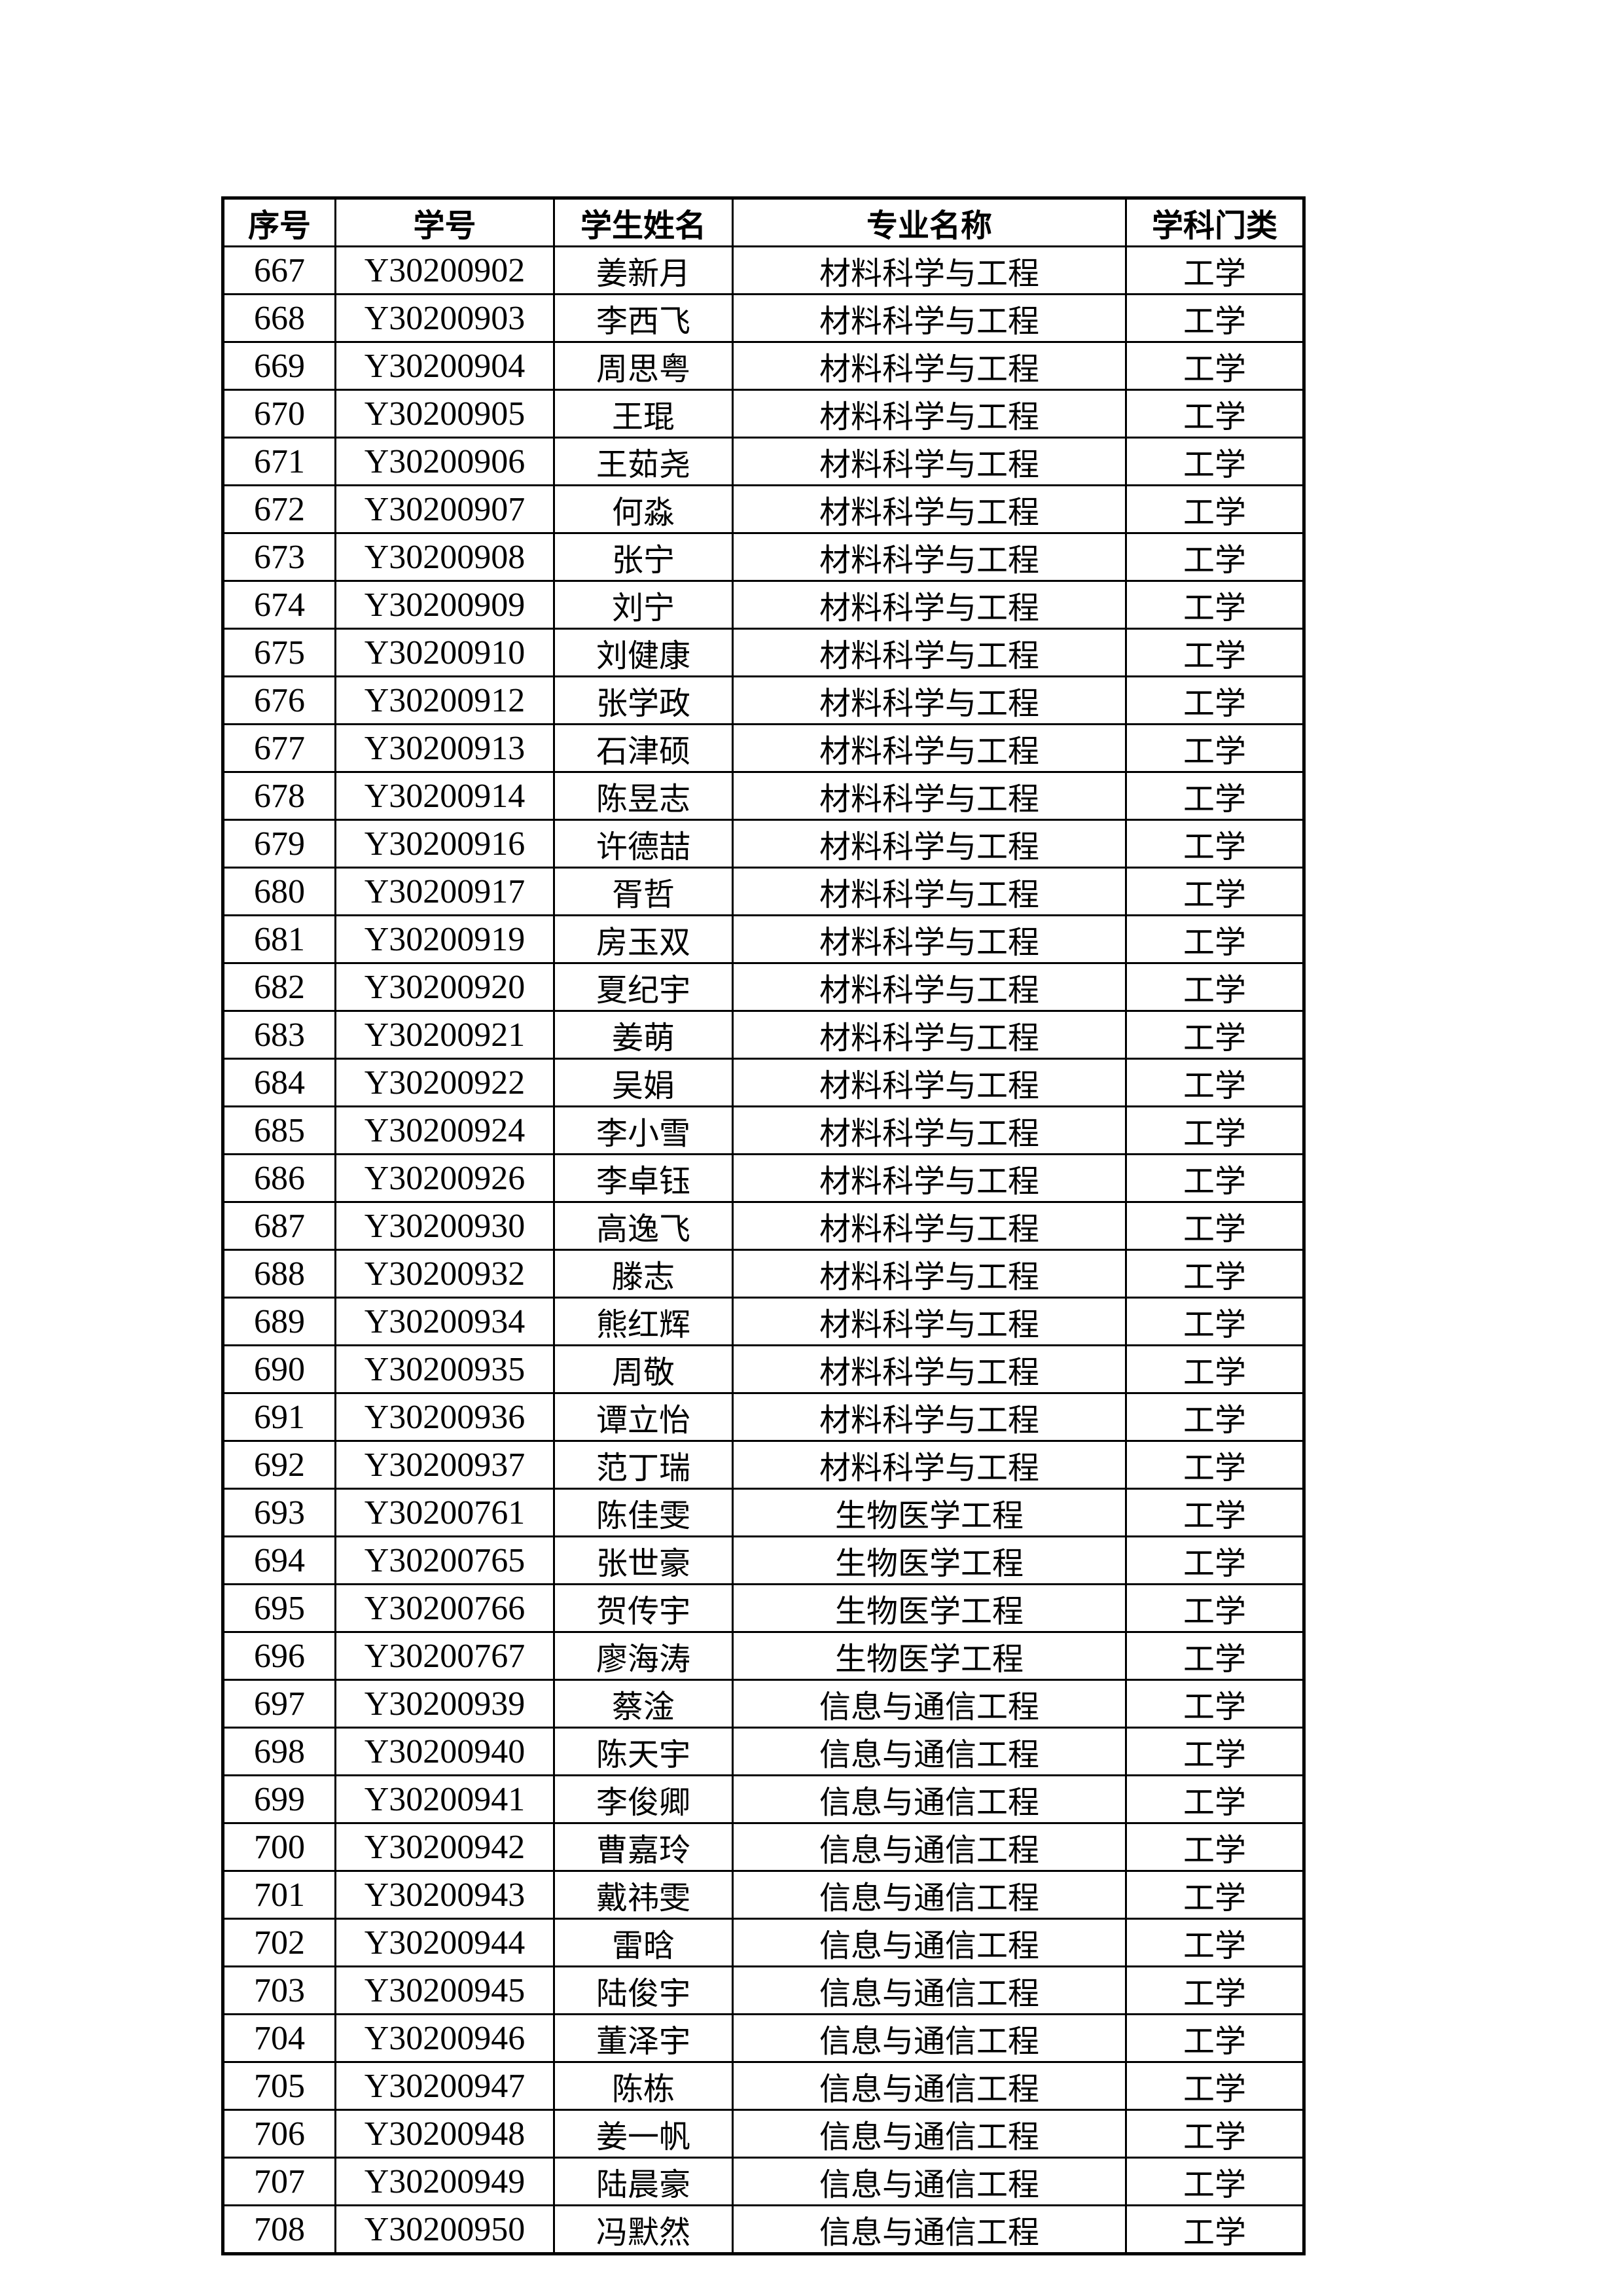 This screenshot has height=2296, width=1623. What do you see at coordinates (445, 1656) in the screenshot?
I see `cell-student-id: Y30200767` at bounding box center [445, 1656].